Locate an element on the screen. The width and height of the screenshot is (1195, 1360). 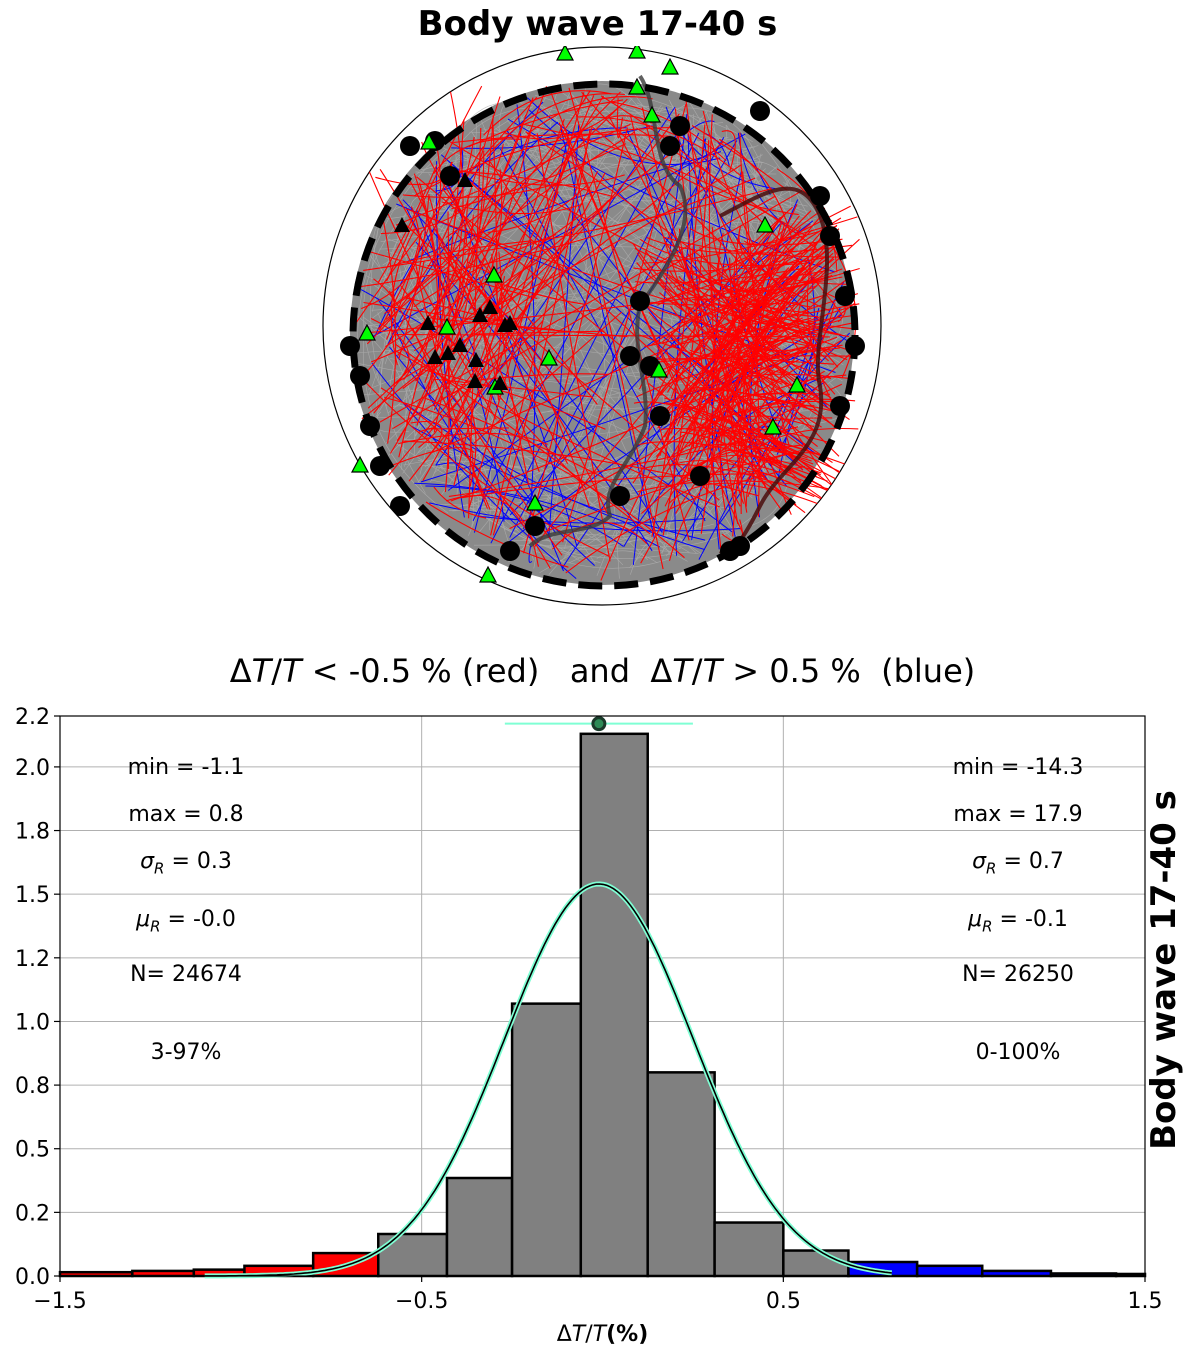
y-tick-label: 0.5 is located at coordinates (32, 1150).